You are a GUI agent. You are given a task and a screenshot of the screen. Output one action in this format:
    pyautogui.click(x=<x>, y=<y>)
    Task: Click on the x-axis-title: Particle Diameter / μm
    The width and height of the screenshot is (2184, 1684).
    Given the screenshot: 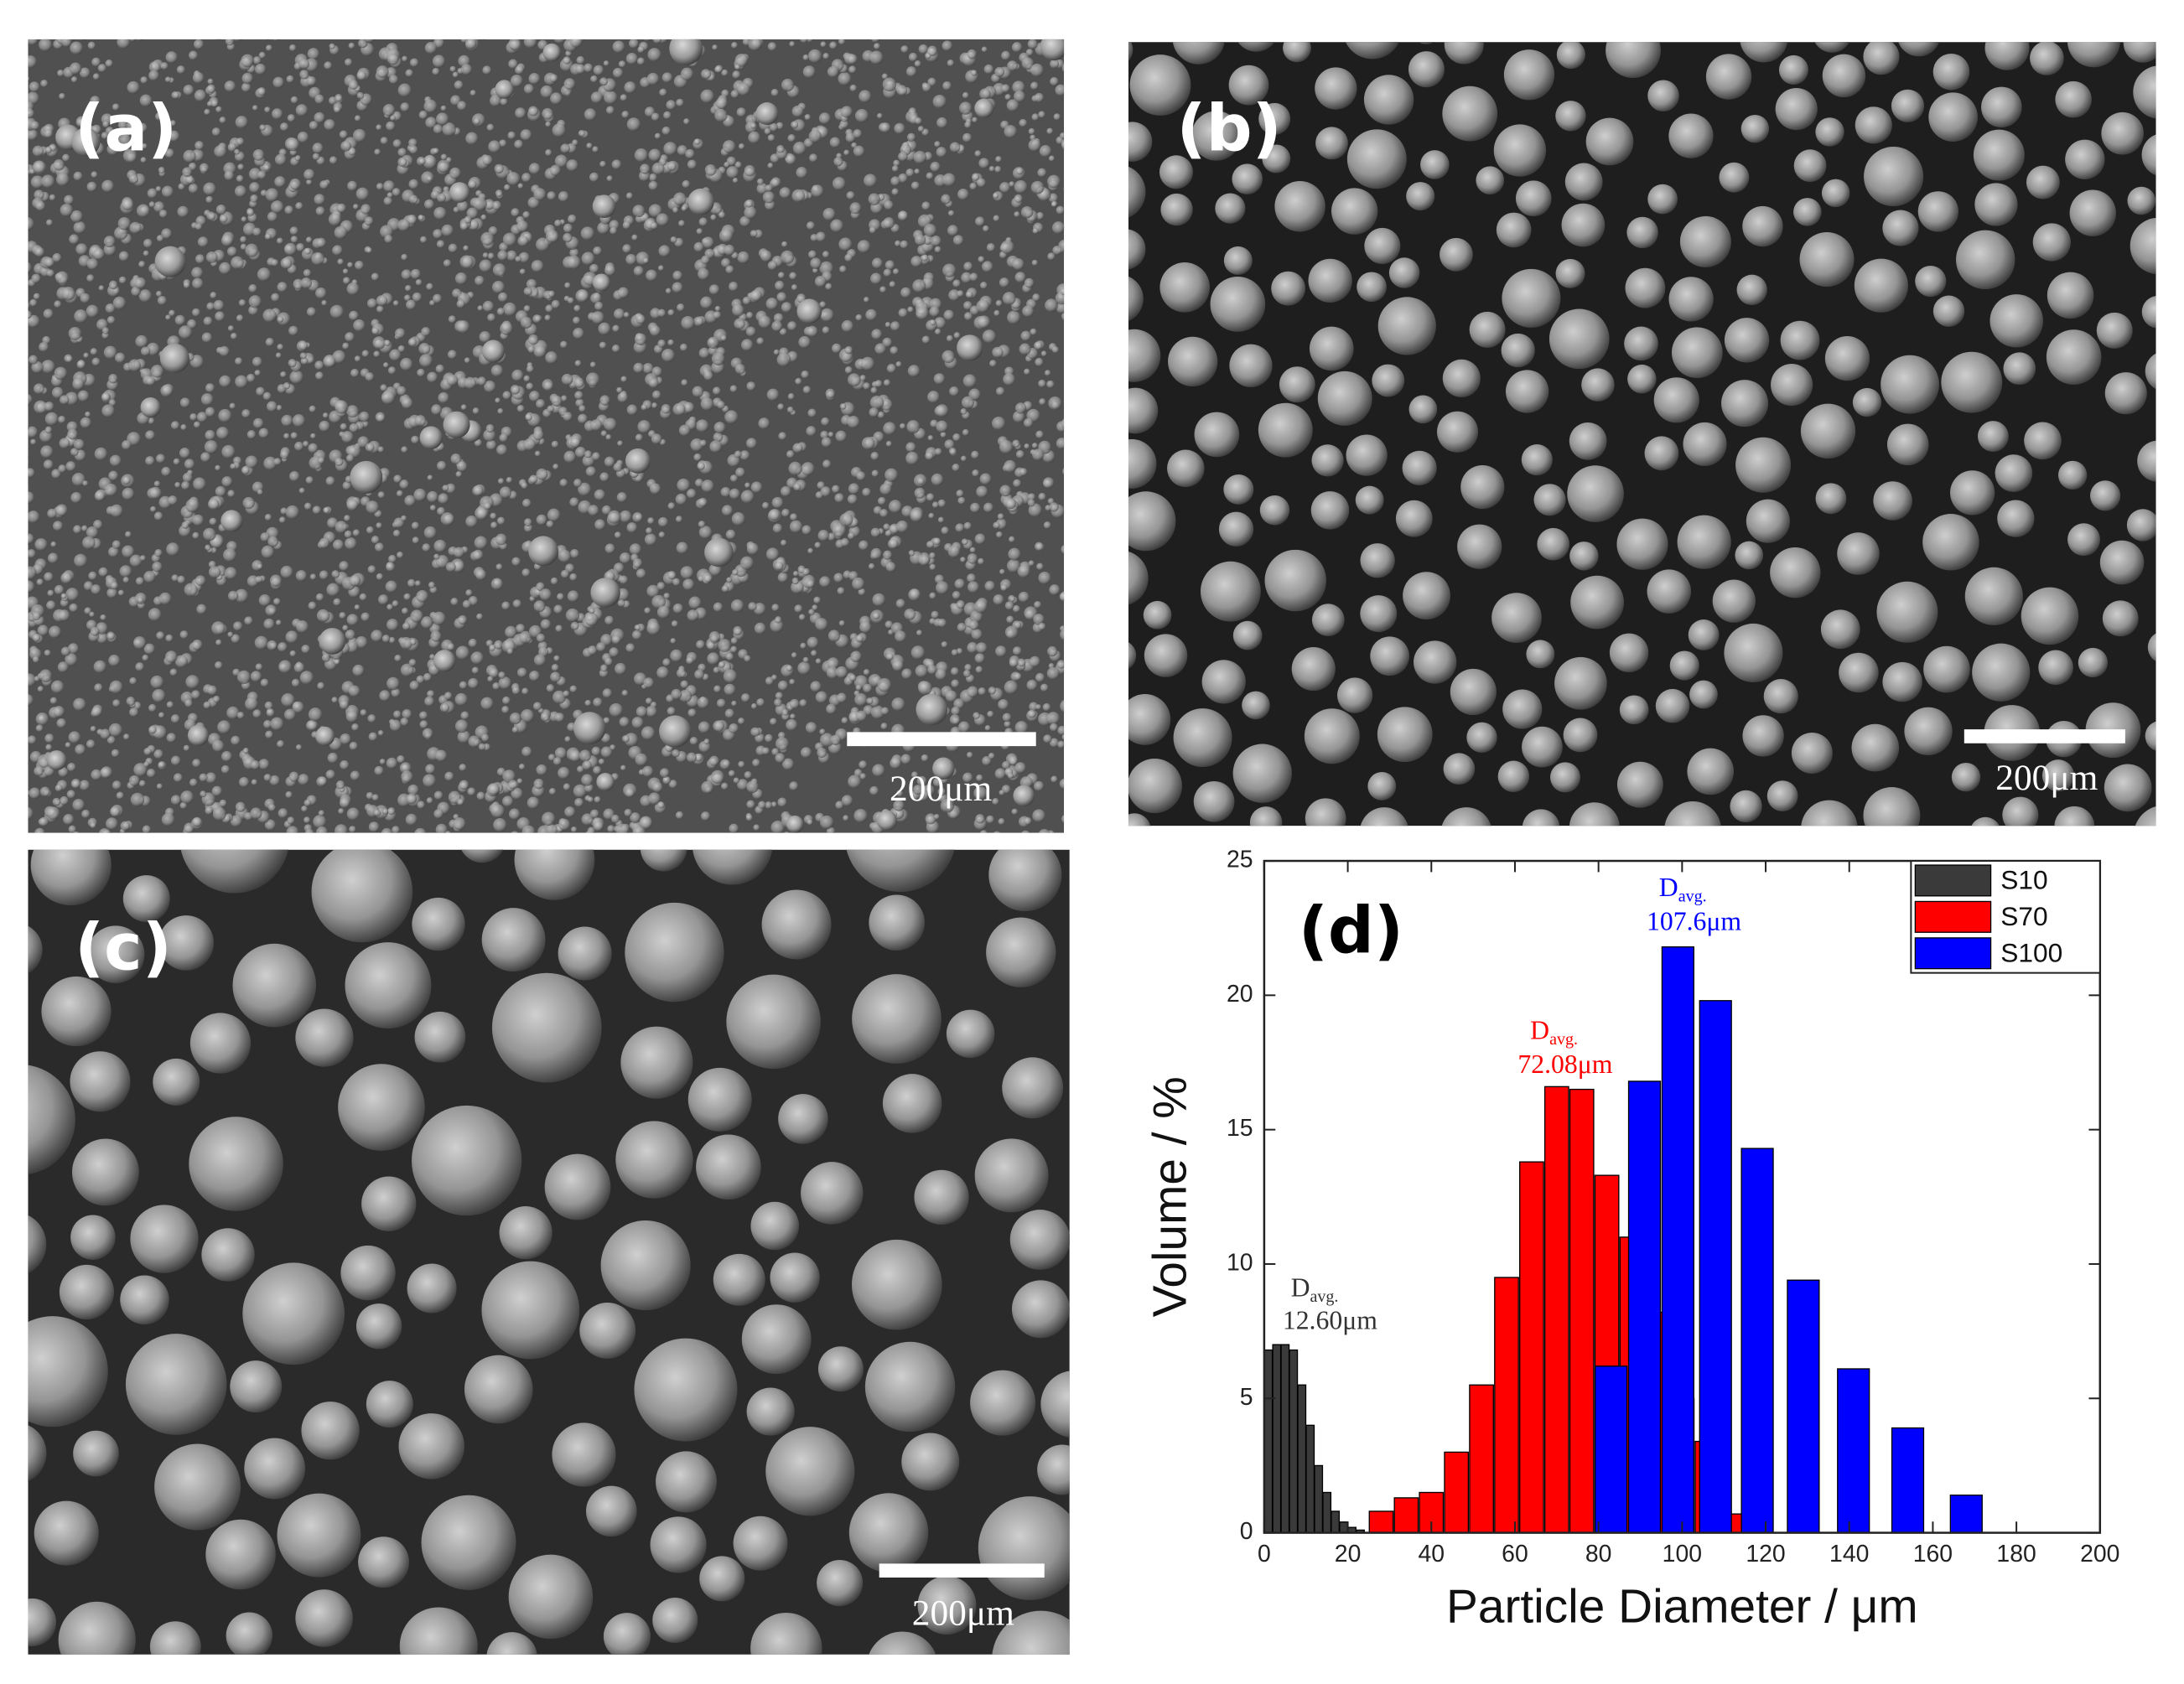 What is the action you would take?
    pyautogui.click(x=1682, y=1606)
    